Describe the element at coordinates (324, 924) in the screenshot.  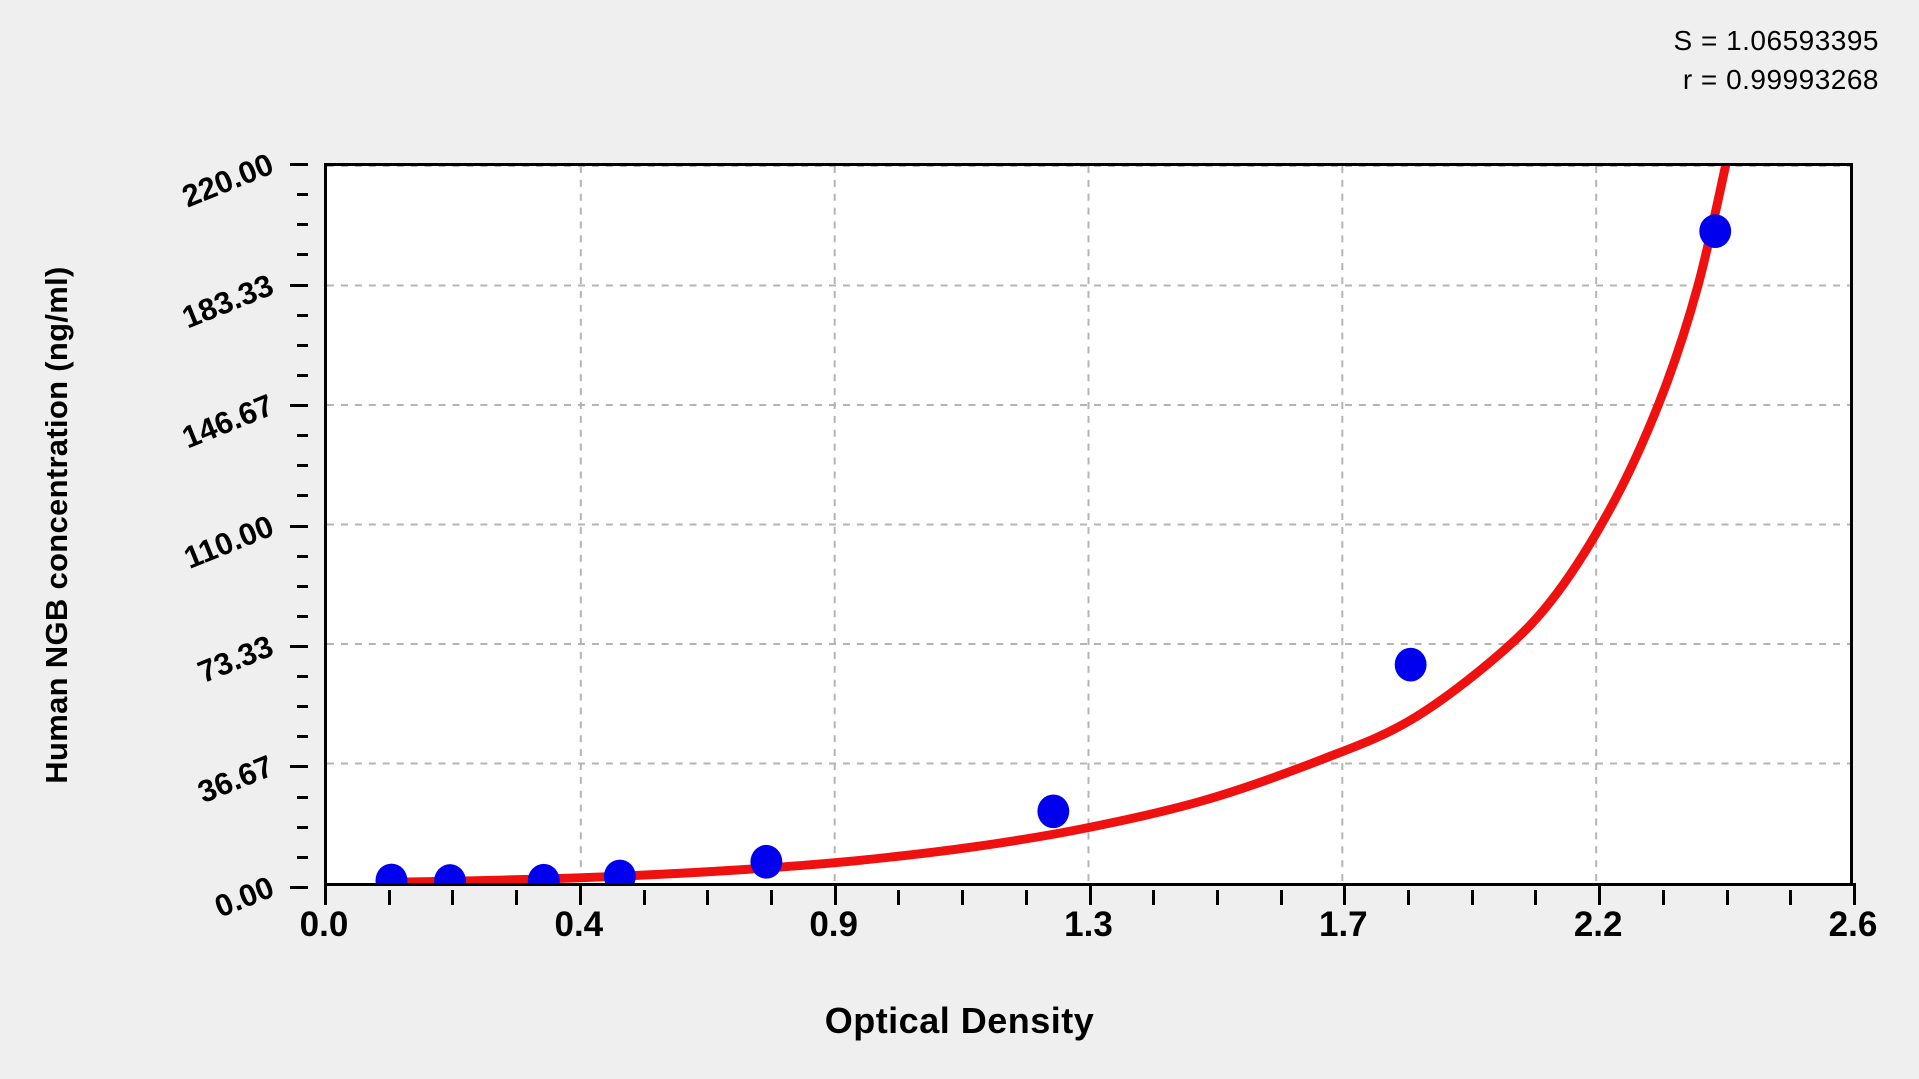
I see `x-axis-tick-label: 0.0` at that location.